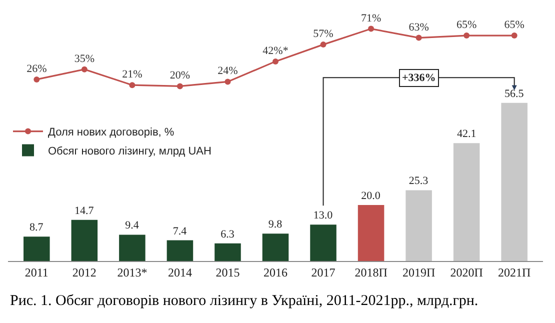  I want to click on data-label: 9.4, so click(132, 226).